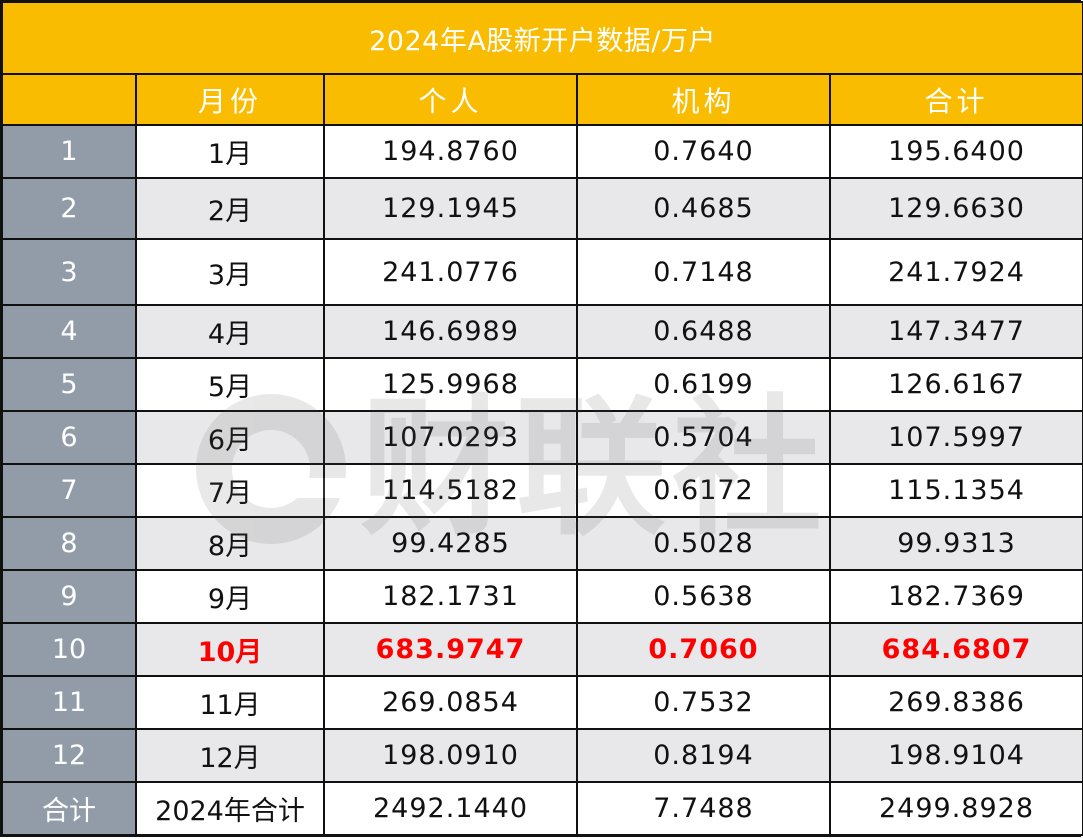  I want to click on institution-cell: 0.5028, so click(703, 543).